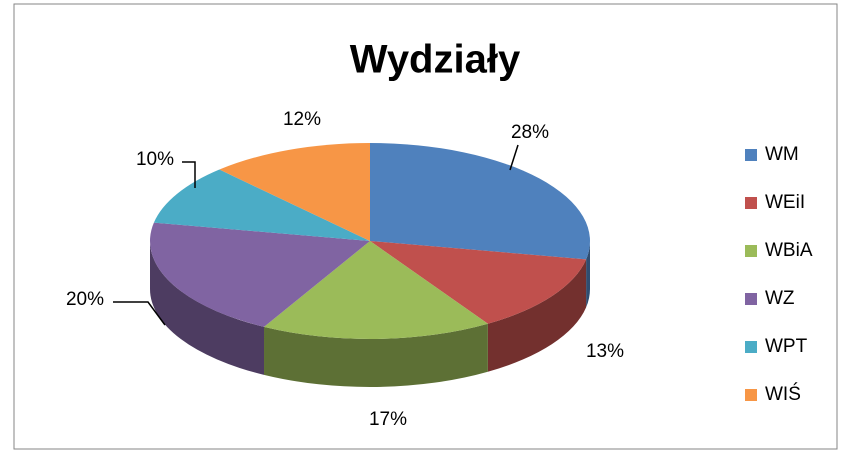 This screenshot has width=842, height=454. Describe the element at coordinates (785, 202) in the screenshot. I see `legend-label: WEiI` at that location.